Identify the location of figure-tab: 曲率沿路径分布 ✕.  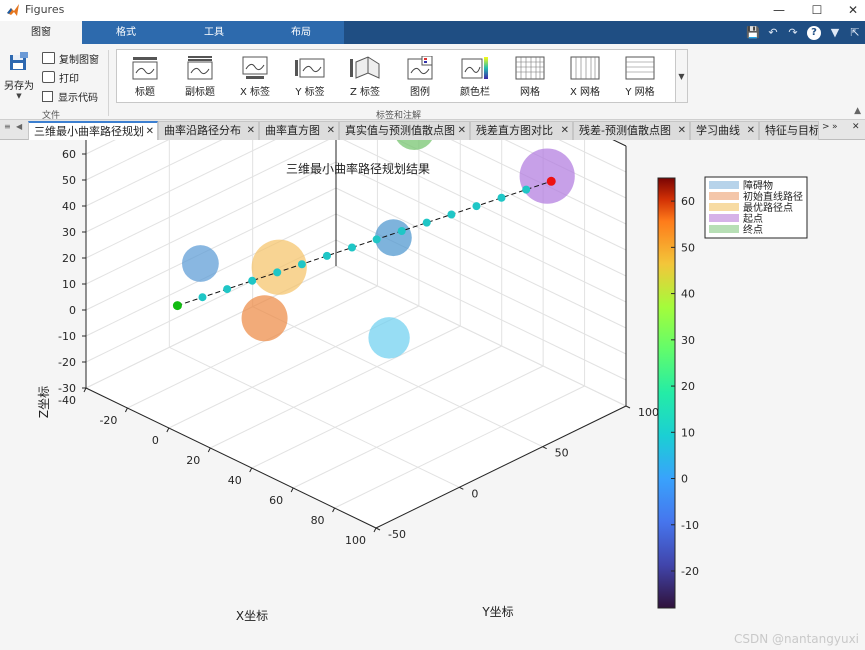
(208, 130).